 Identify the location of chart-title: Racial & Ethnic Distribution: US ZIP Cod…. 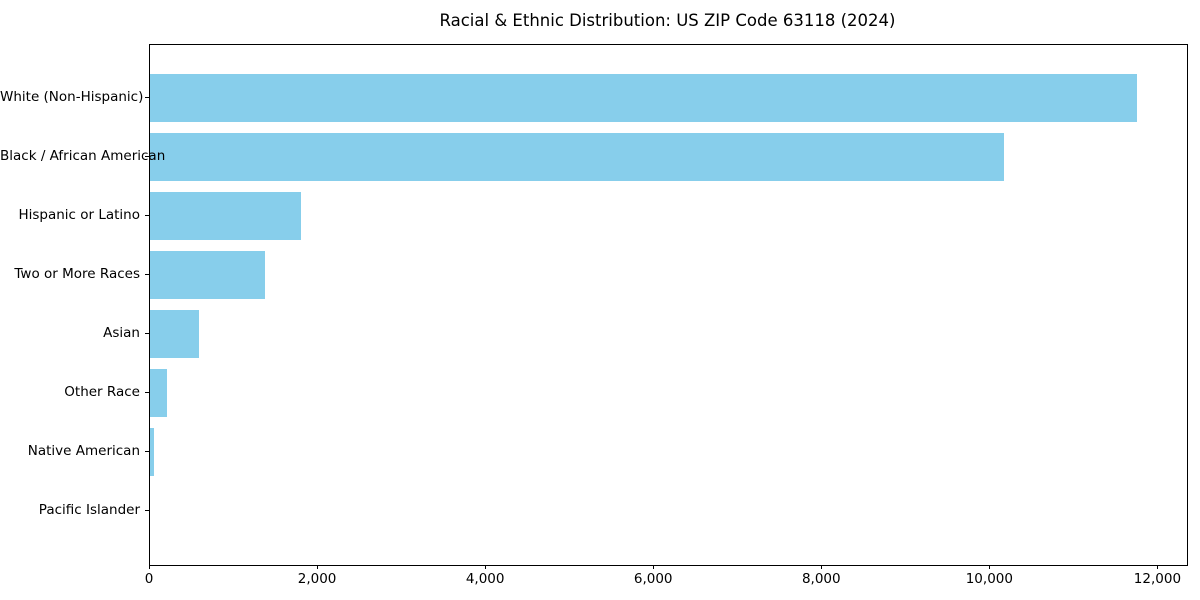
(667, 20).